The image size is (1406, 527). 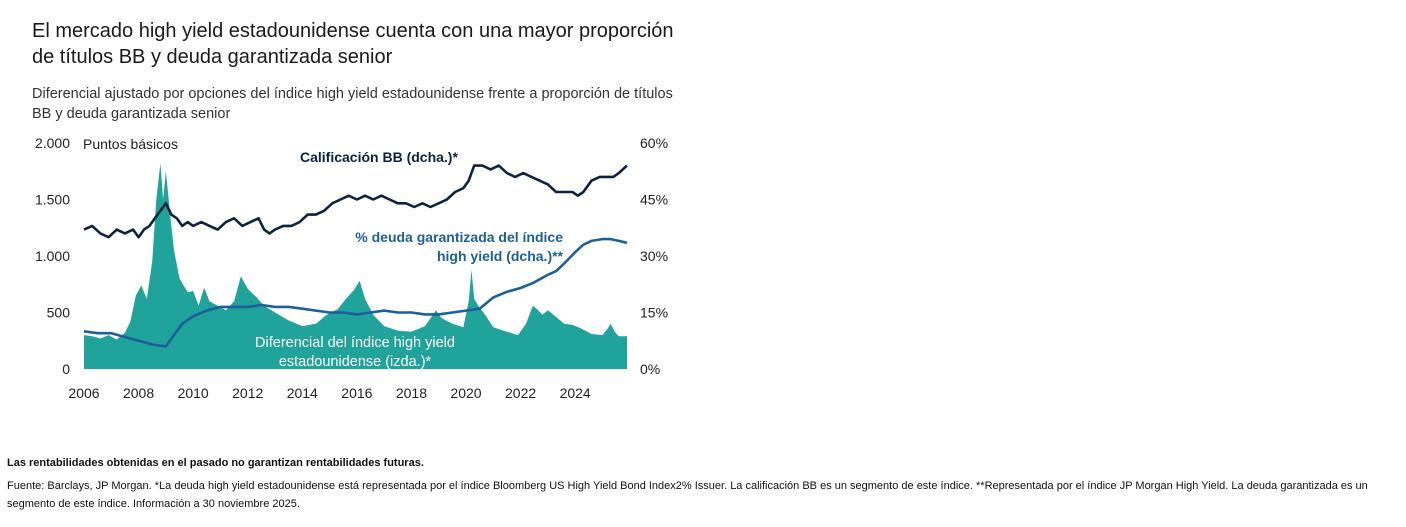 I want to click on right-tick-label: 0%, so click(x=650, y=369).